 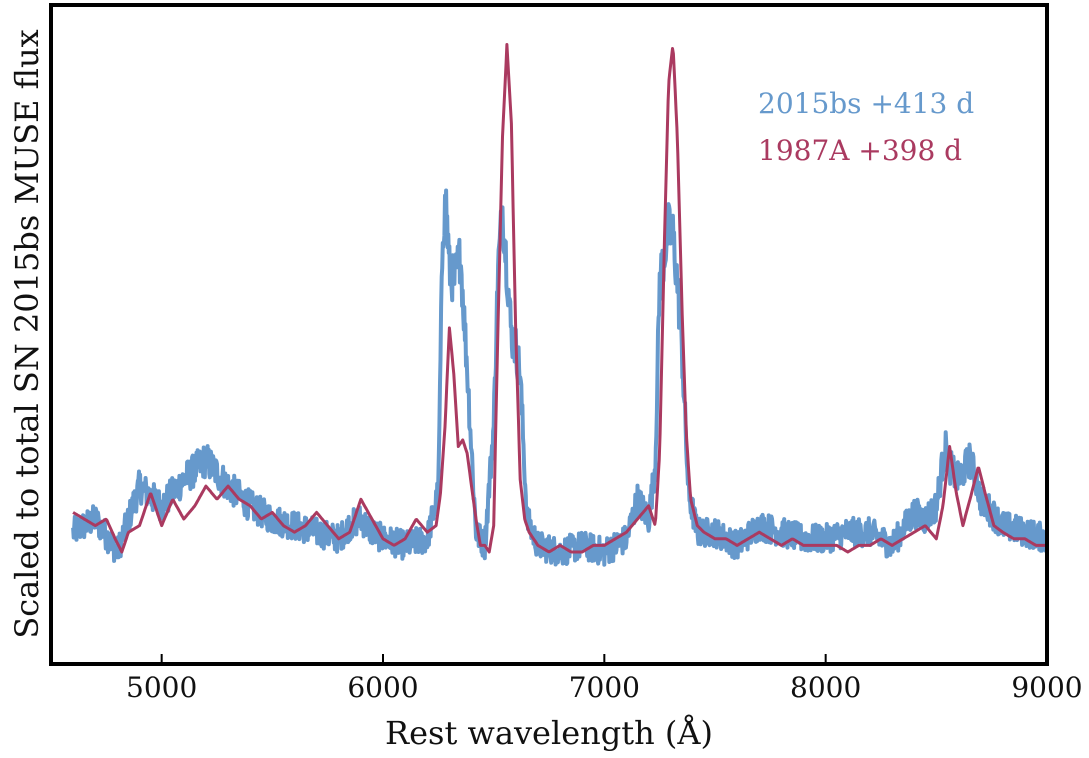 What do you see at coordinates (549, 733) in the screenshot?
I see `x-axis-title: Rest wavelength (Å)` at bounding box center [549, 733].